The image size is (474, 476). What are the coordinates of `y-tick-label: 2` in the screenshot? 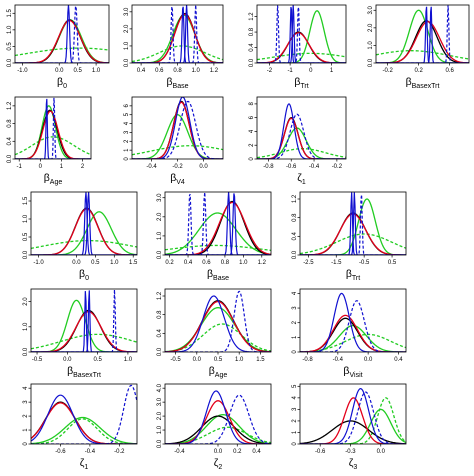 It's located at (252, 145).